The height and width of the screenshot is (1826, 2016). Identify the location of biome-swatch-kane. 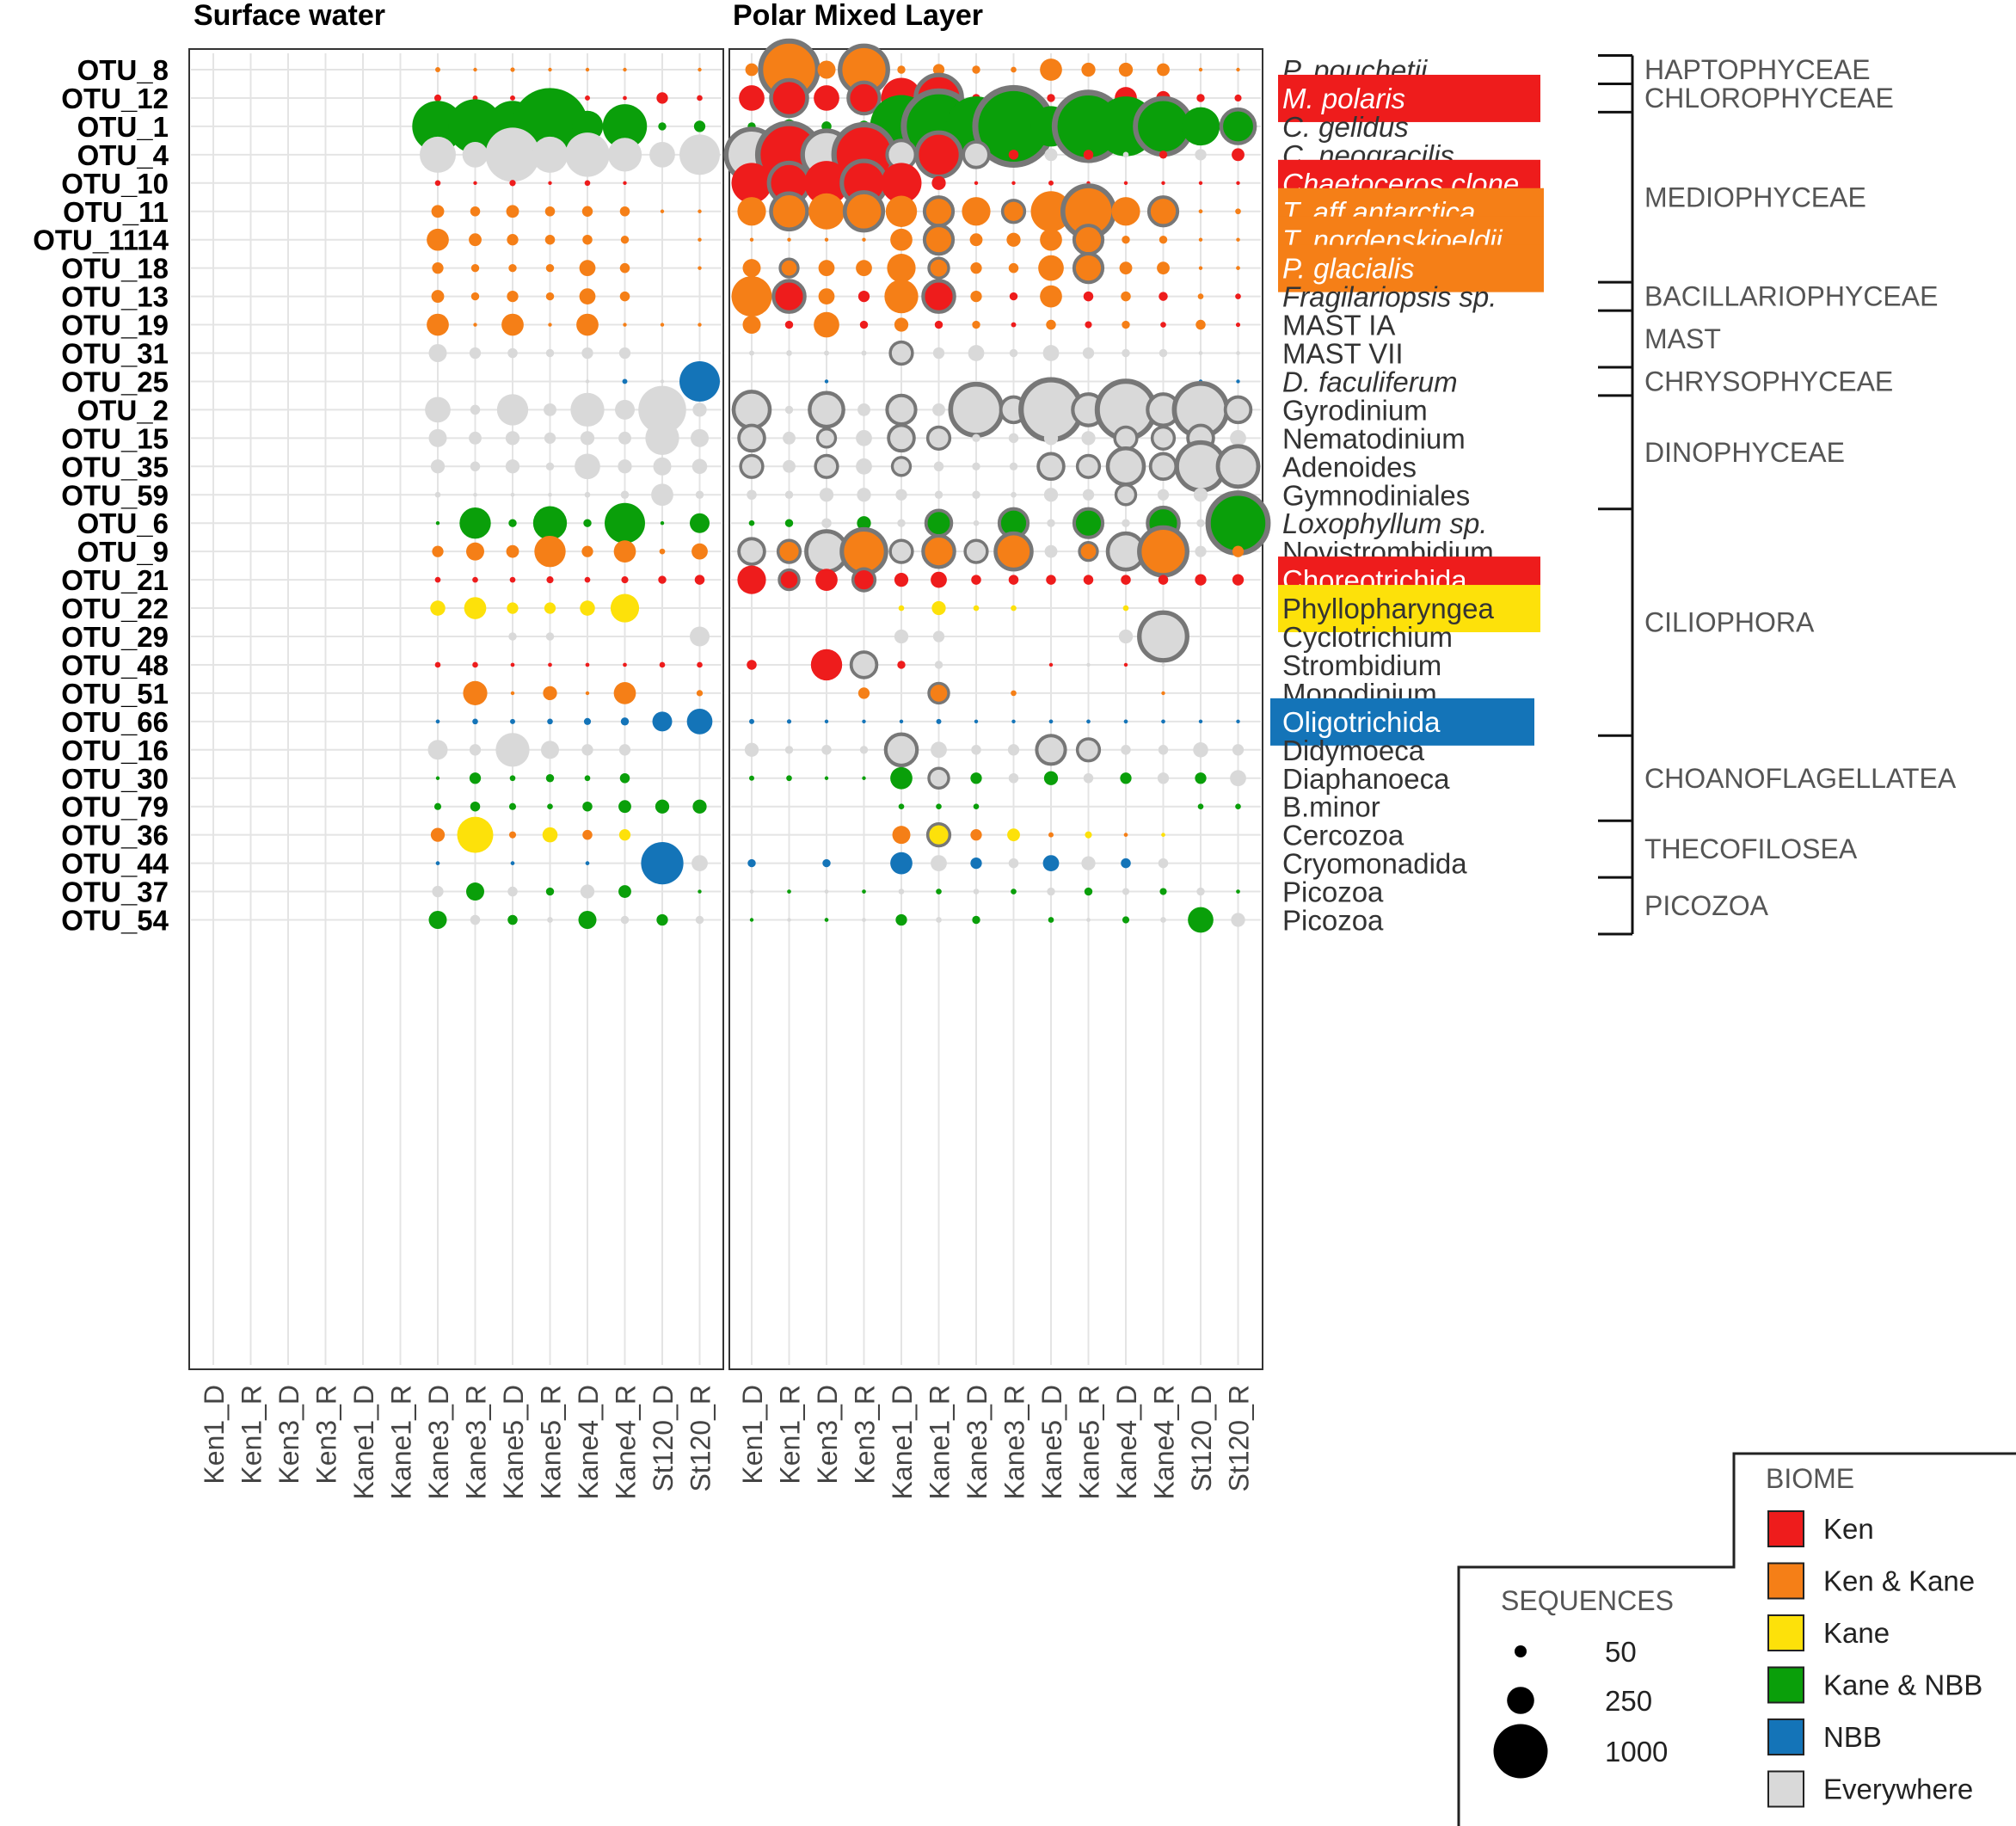
(1785, 1632).